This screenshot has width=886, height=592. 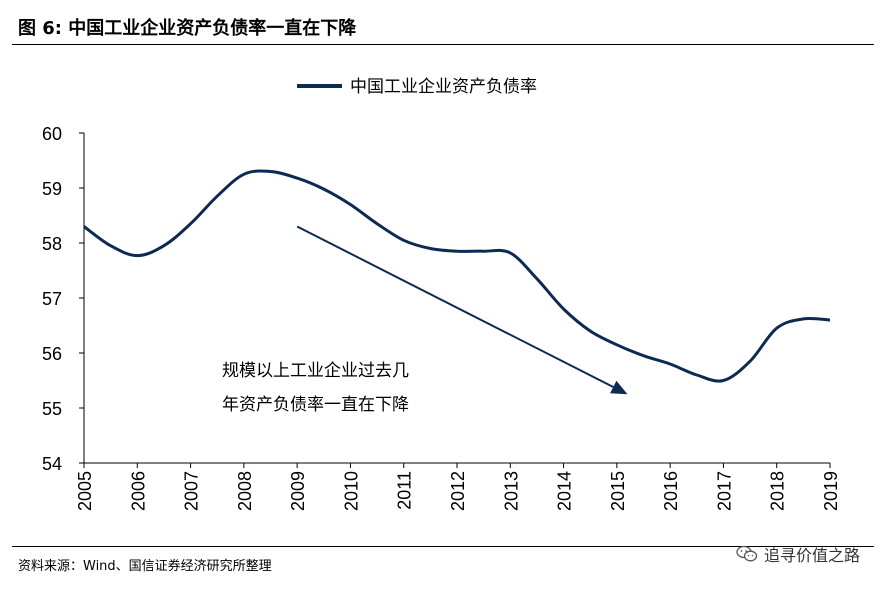 I want to click on y-tick-label: 56, so click(x=52, y=354).